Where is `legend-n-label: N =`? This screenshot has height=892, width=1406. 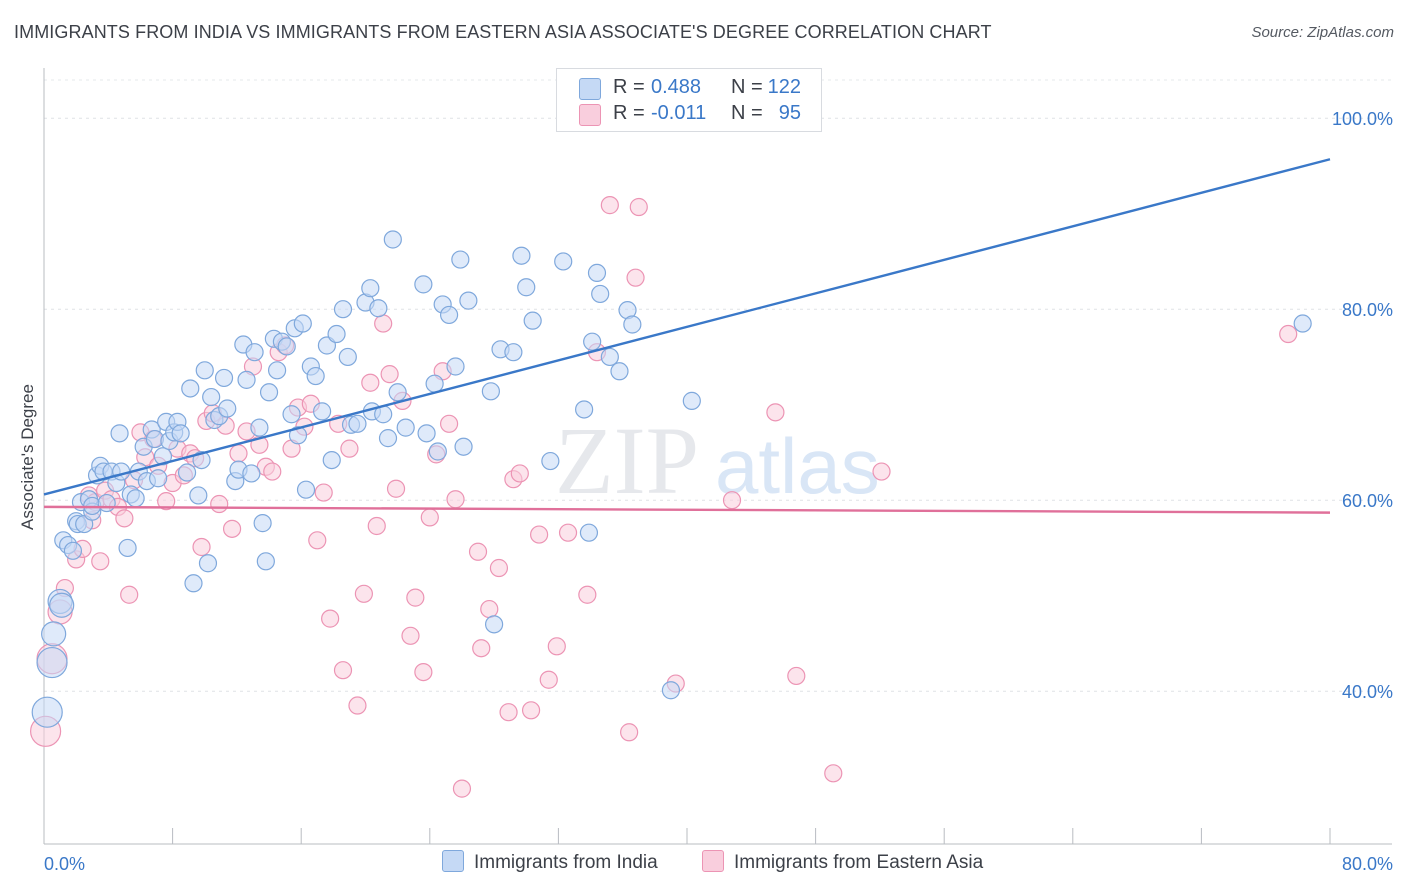 legend-n-label: N = is located at coordinates (747, 87).